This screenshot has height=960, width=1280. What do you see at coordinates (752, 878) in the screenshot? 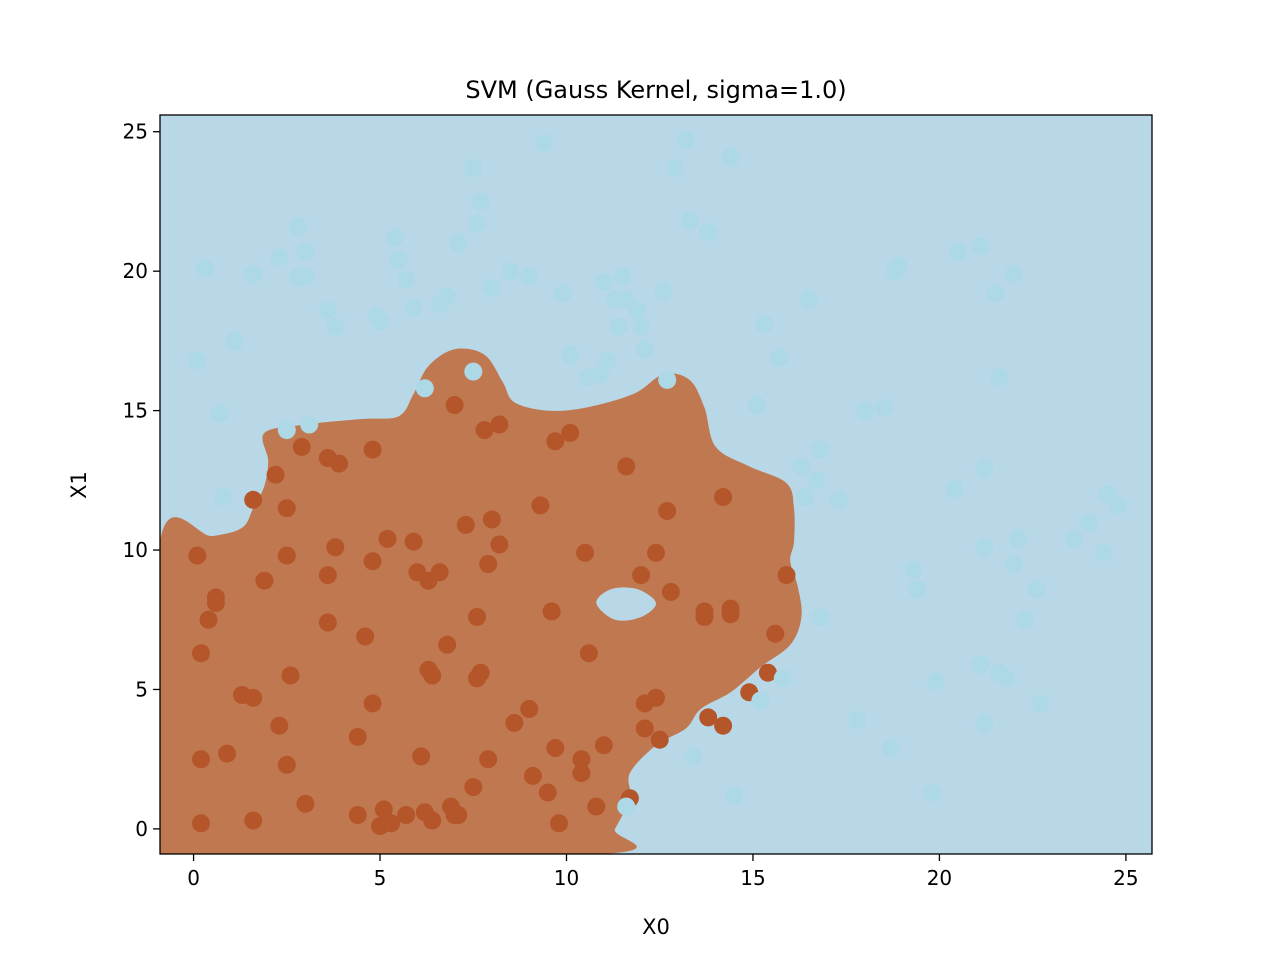
I see `x-tick-label: 15` at bounding box center [752, 878].